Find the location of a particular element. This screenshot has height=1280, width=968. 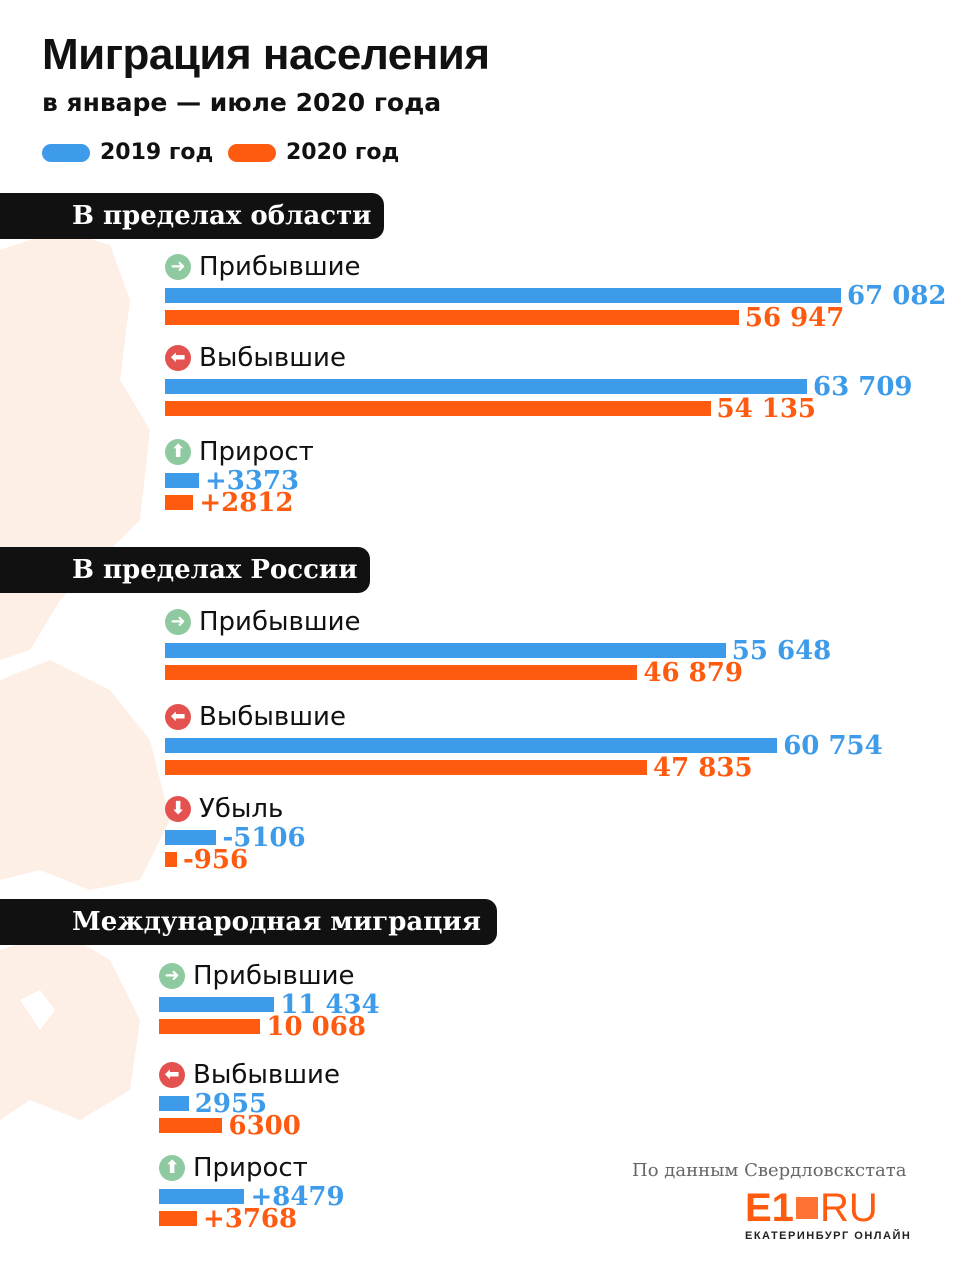

data-label-2020: +2812 is located at coordinates (246, 503).